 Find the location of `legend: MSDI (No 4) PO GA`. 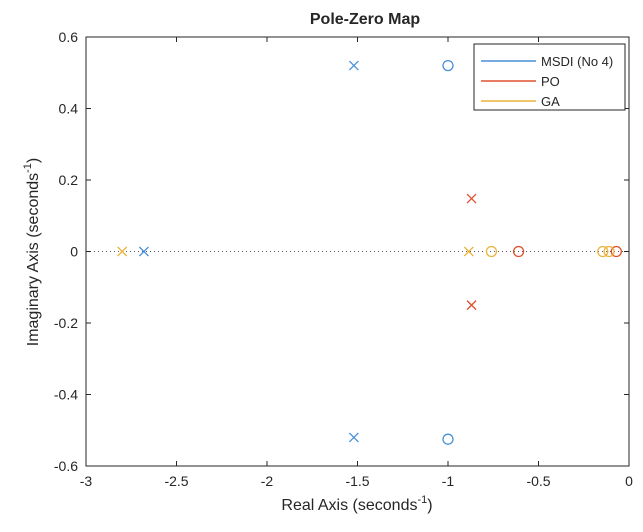

legend: MSDI (No 4) PO GA is located at coordinates (549, 77).